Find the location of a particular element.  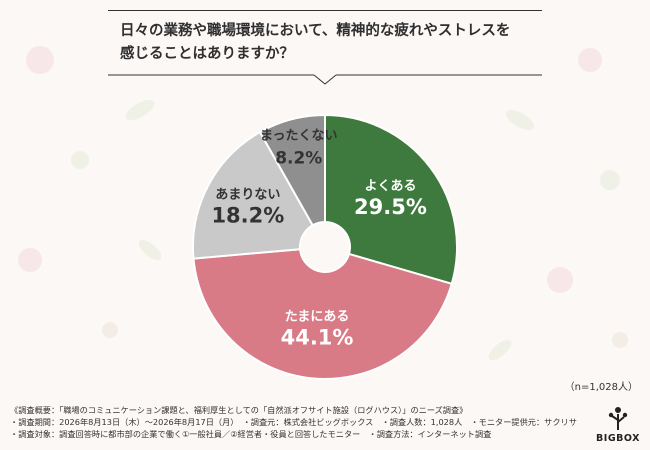

title-bottom-rule is located at coordinates (325, 79).